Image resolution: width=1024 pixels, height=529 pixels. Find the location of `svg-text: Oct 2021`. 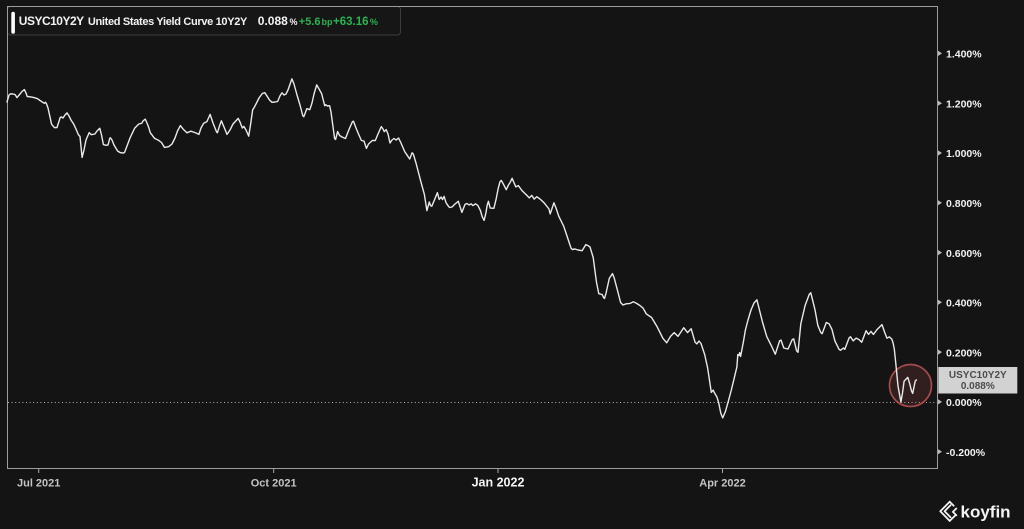

svg-text: Oct 2021 is located at coordinates (274, 484).